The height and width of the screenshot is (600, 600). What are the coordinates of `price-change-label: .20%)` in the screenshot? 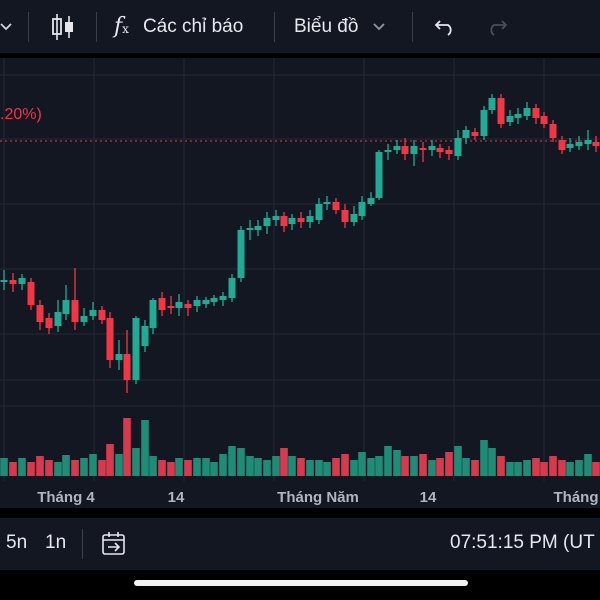 It's located at (21, 114).